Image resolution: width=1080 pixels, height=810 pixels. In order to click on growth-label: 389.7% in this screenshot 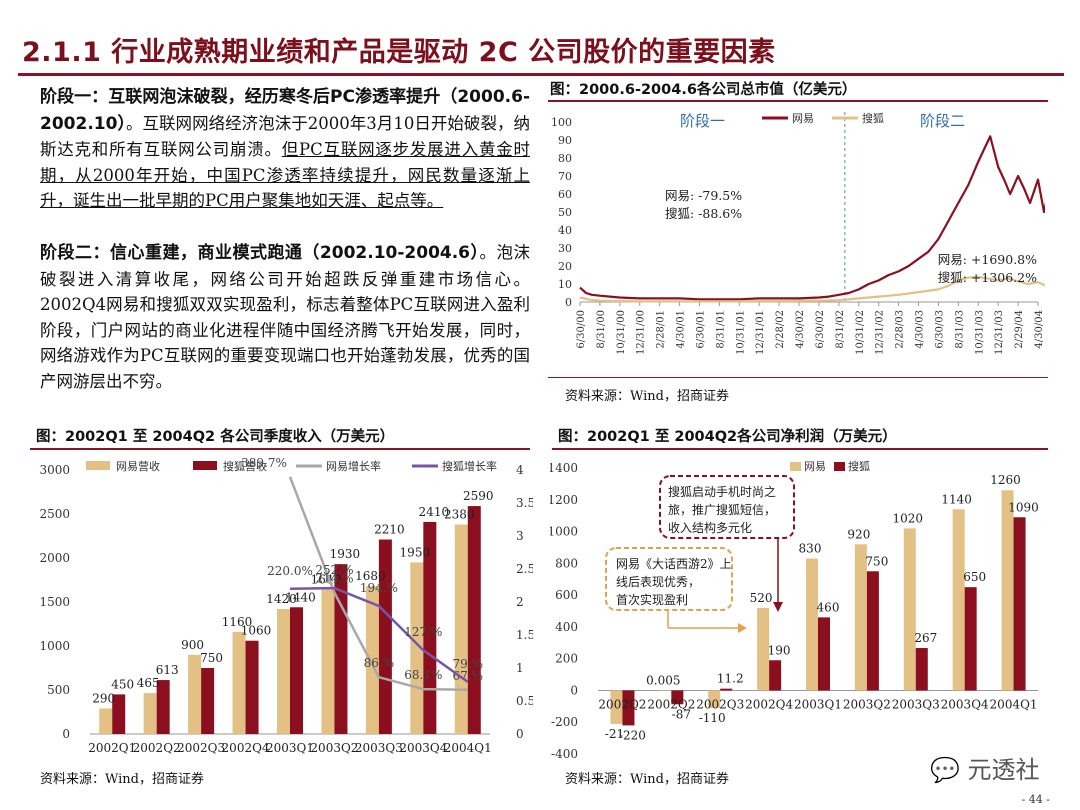, I will do `click(264, 463)`.